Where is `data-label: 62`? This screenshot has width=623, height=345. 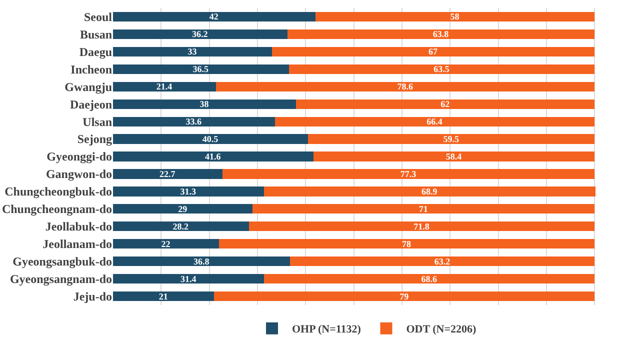 data-label: 62 is located at coordinates (445, 104).